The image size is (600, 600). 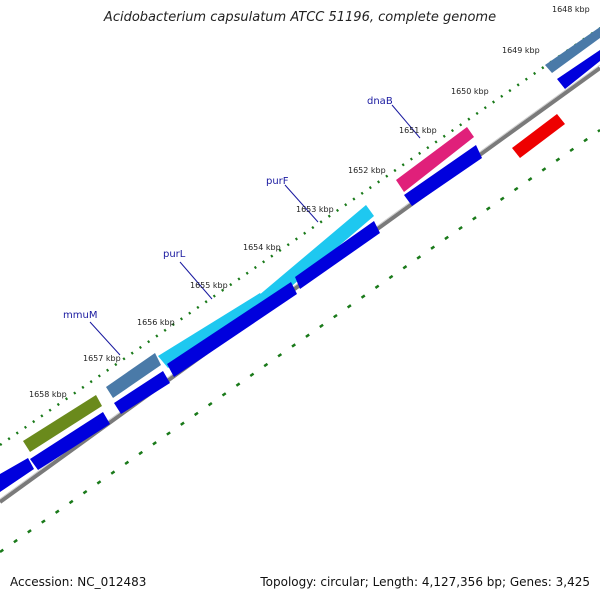 I want to click on accession-text: Accession: NC_012483, so click(x=78, y=582).